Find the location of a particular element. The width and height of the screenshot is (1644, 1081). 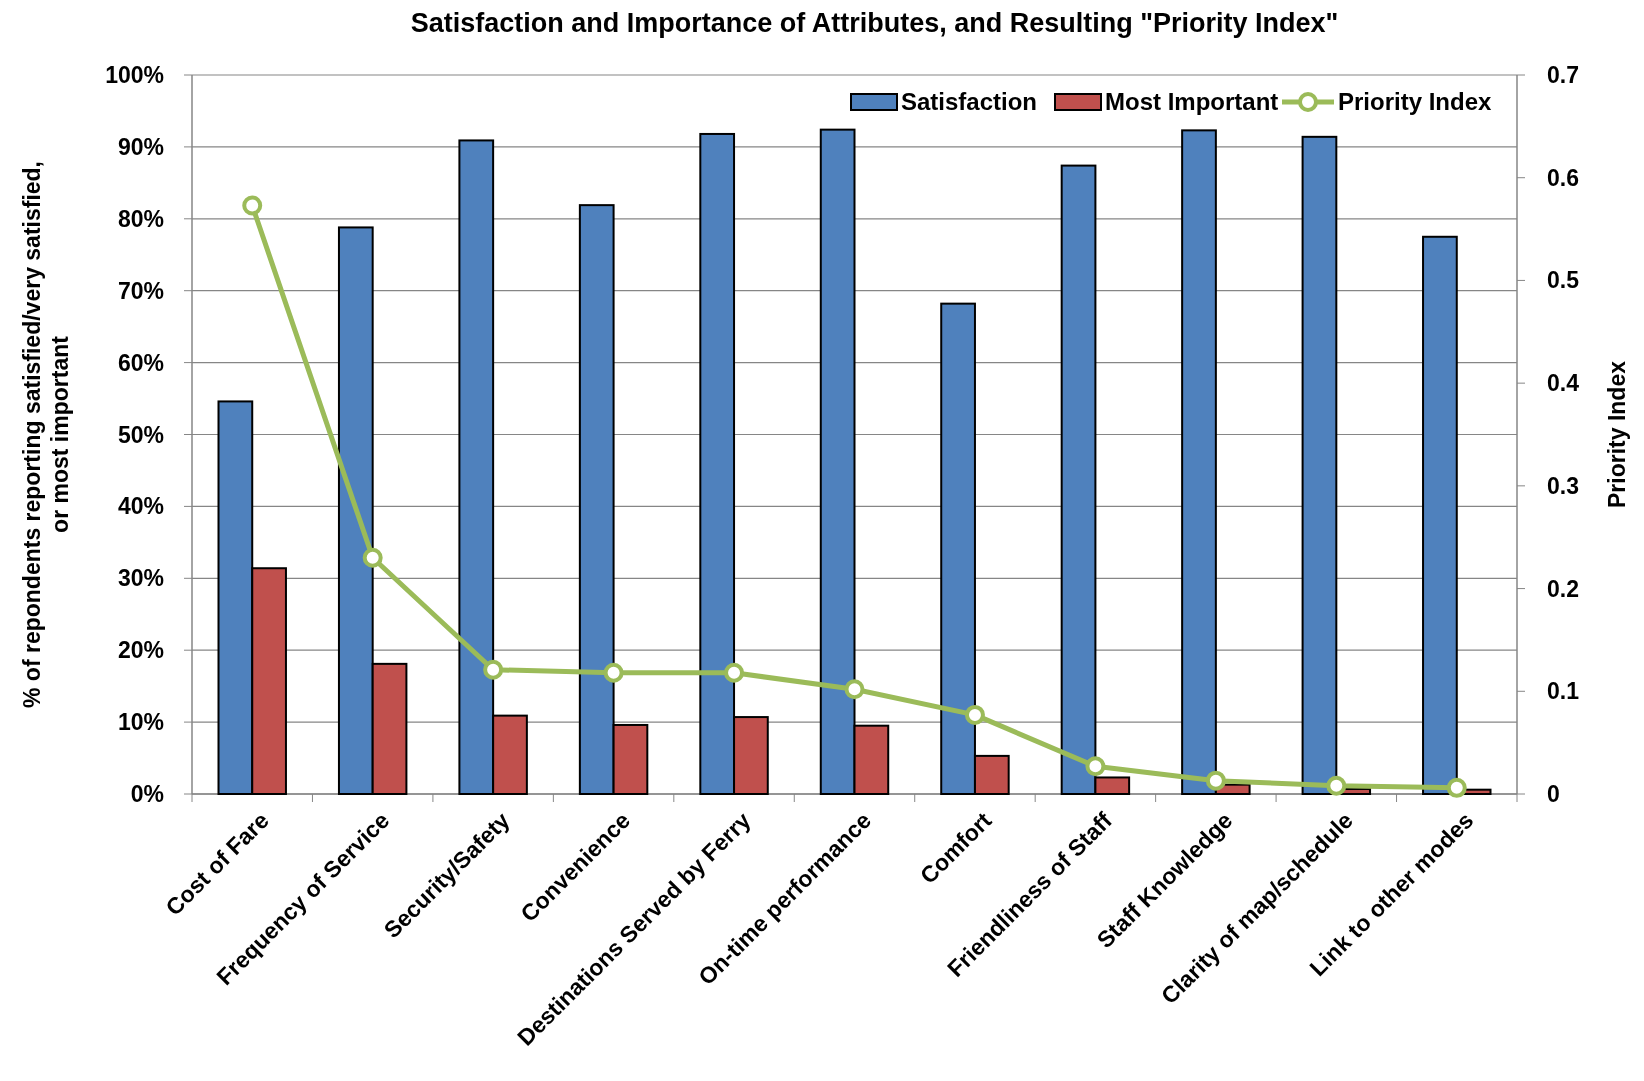

y-tick-label: 10% is located at coordinates (140, 722).